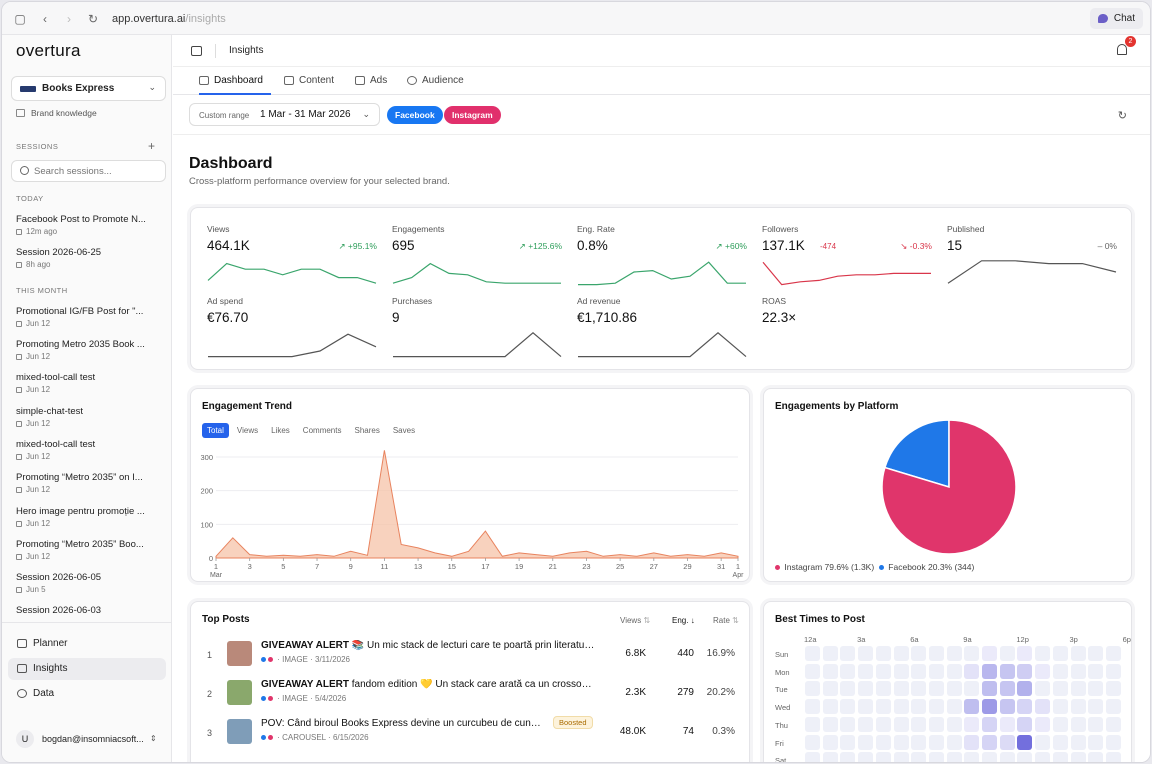  I want to click on session-item: mixed-tool-call test Jun 12, so click(88, 450).